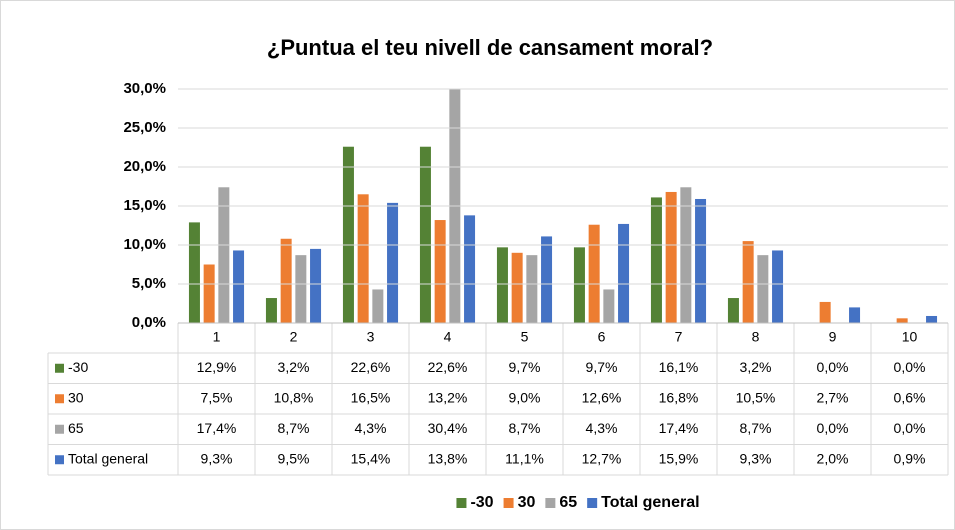 The height and width of the screenshot is (530, 955). I want to click on table-cell: 15,9%, so click(679, 458).